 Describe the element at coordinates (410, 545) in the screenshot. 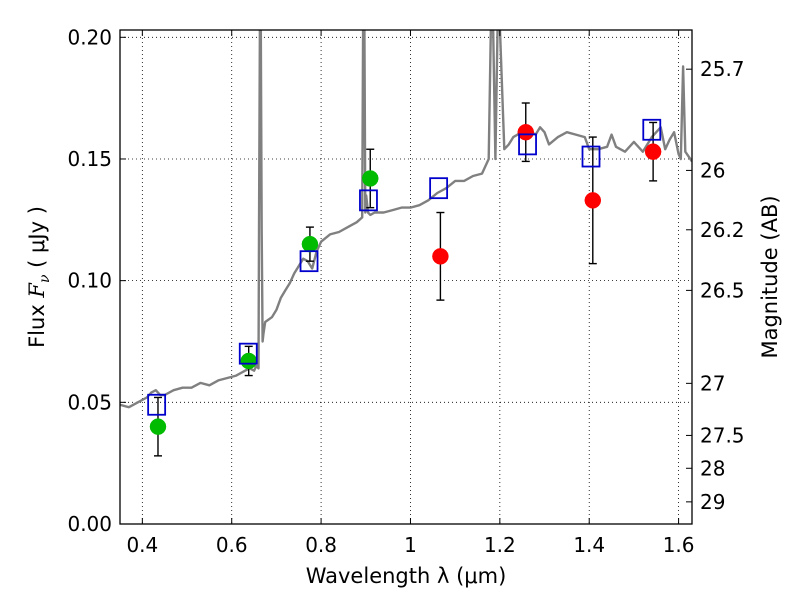

I see `x-tick-label: 1` at that location.